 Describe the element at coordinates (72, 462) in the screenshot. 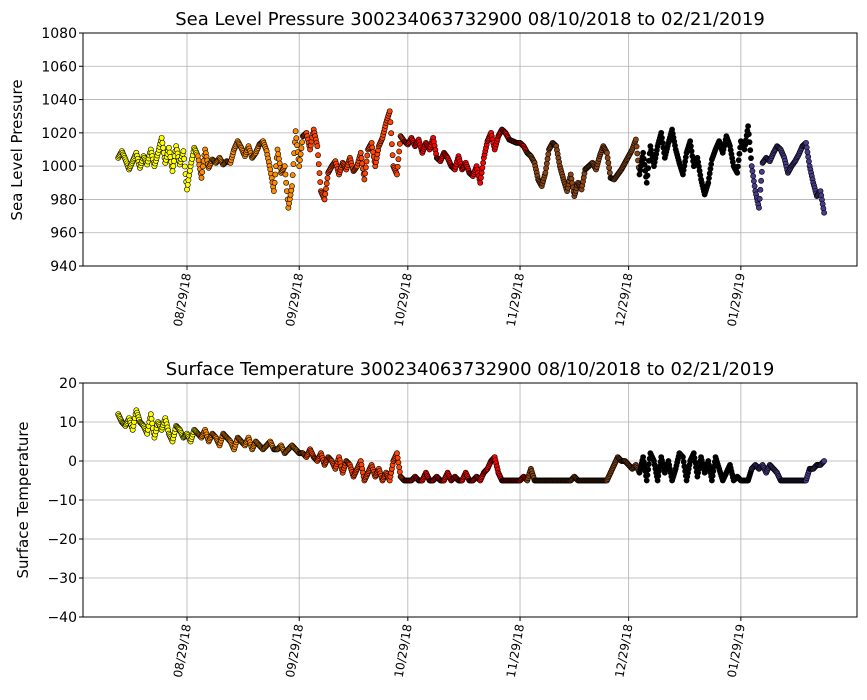

I see `temperature-ytick-label: 0` at that location.